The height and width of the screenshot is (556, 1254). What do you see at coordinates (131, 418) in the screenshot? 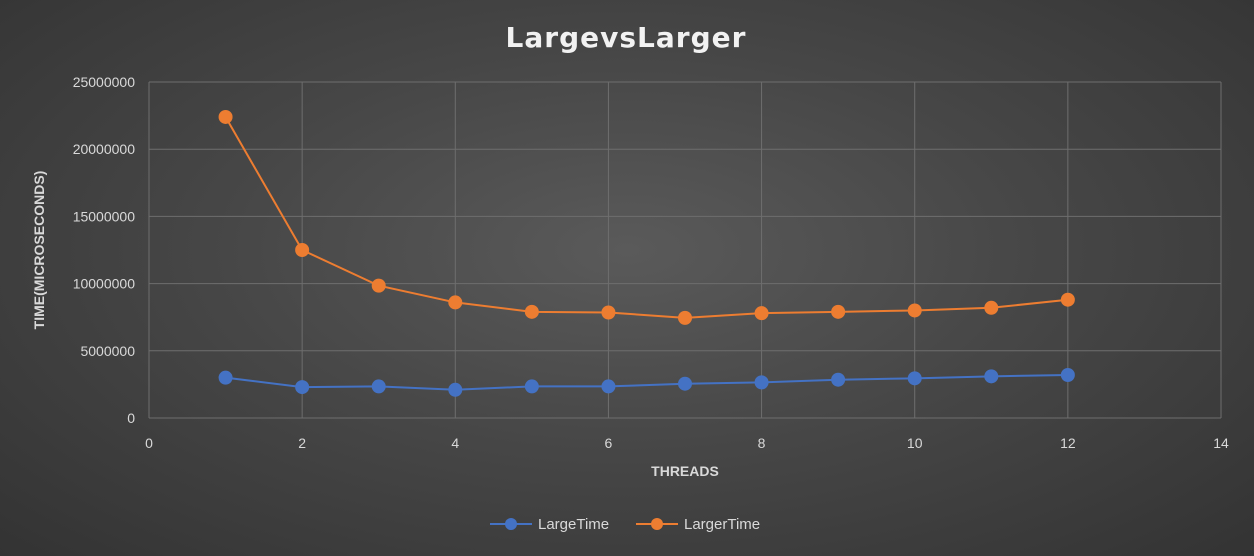
I see `y-tick-label: 0` at bounding box center [131, 418].